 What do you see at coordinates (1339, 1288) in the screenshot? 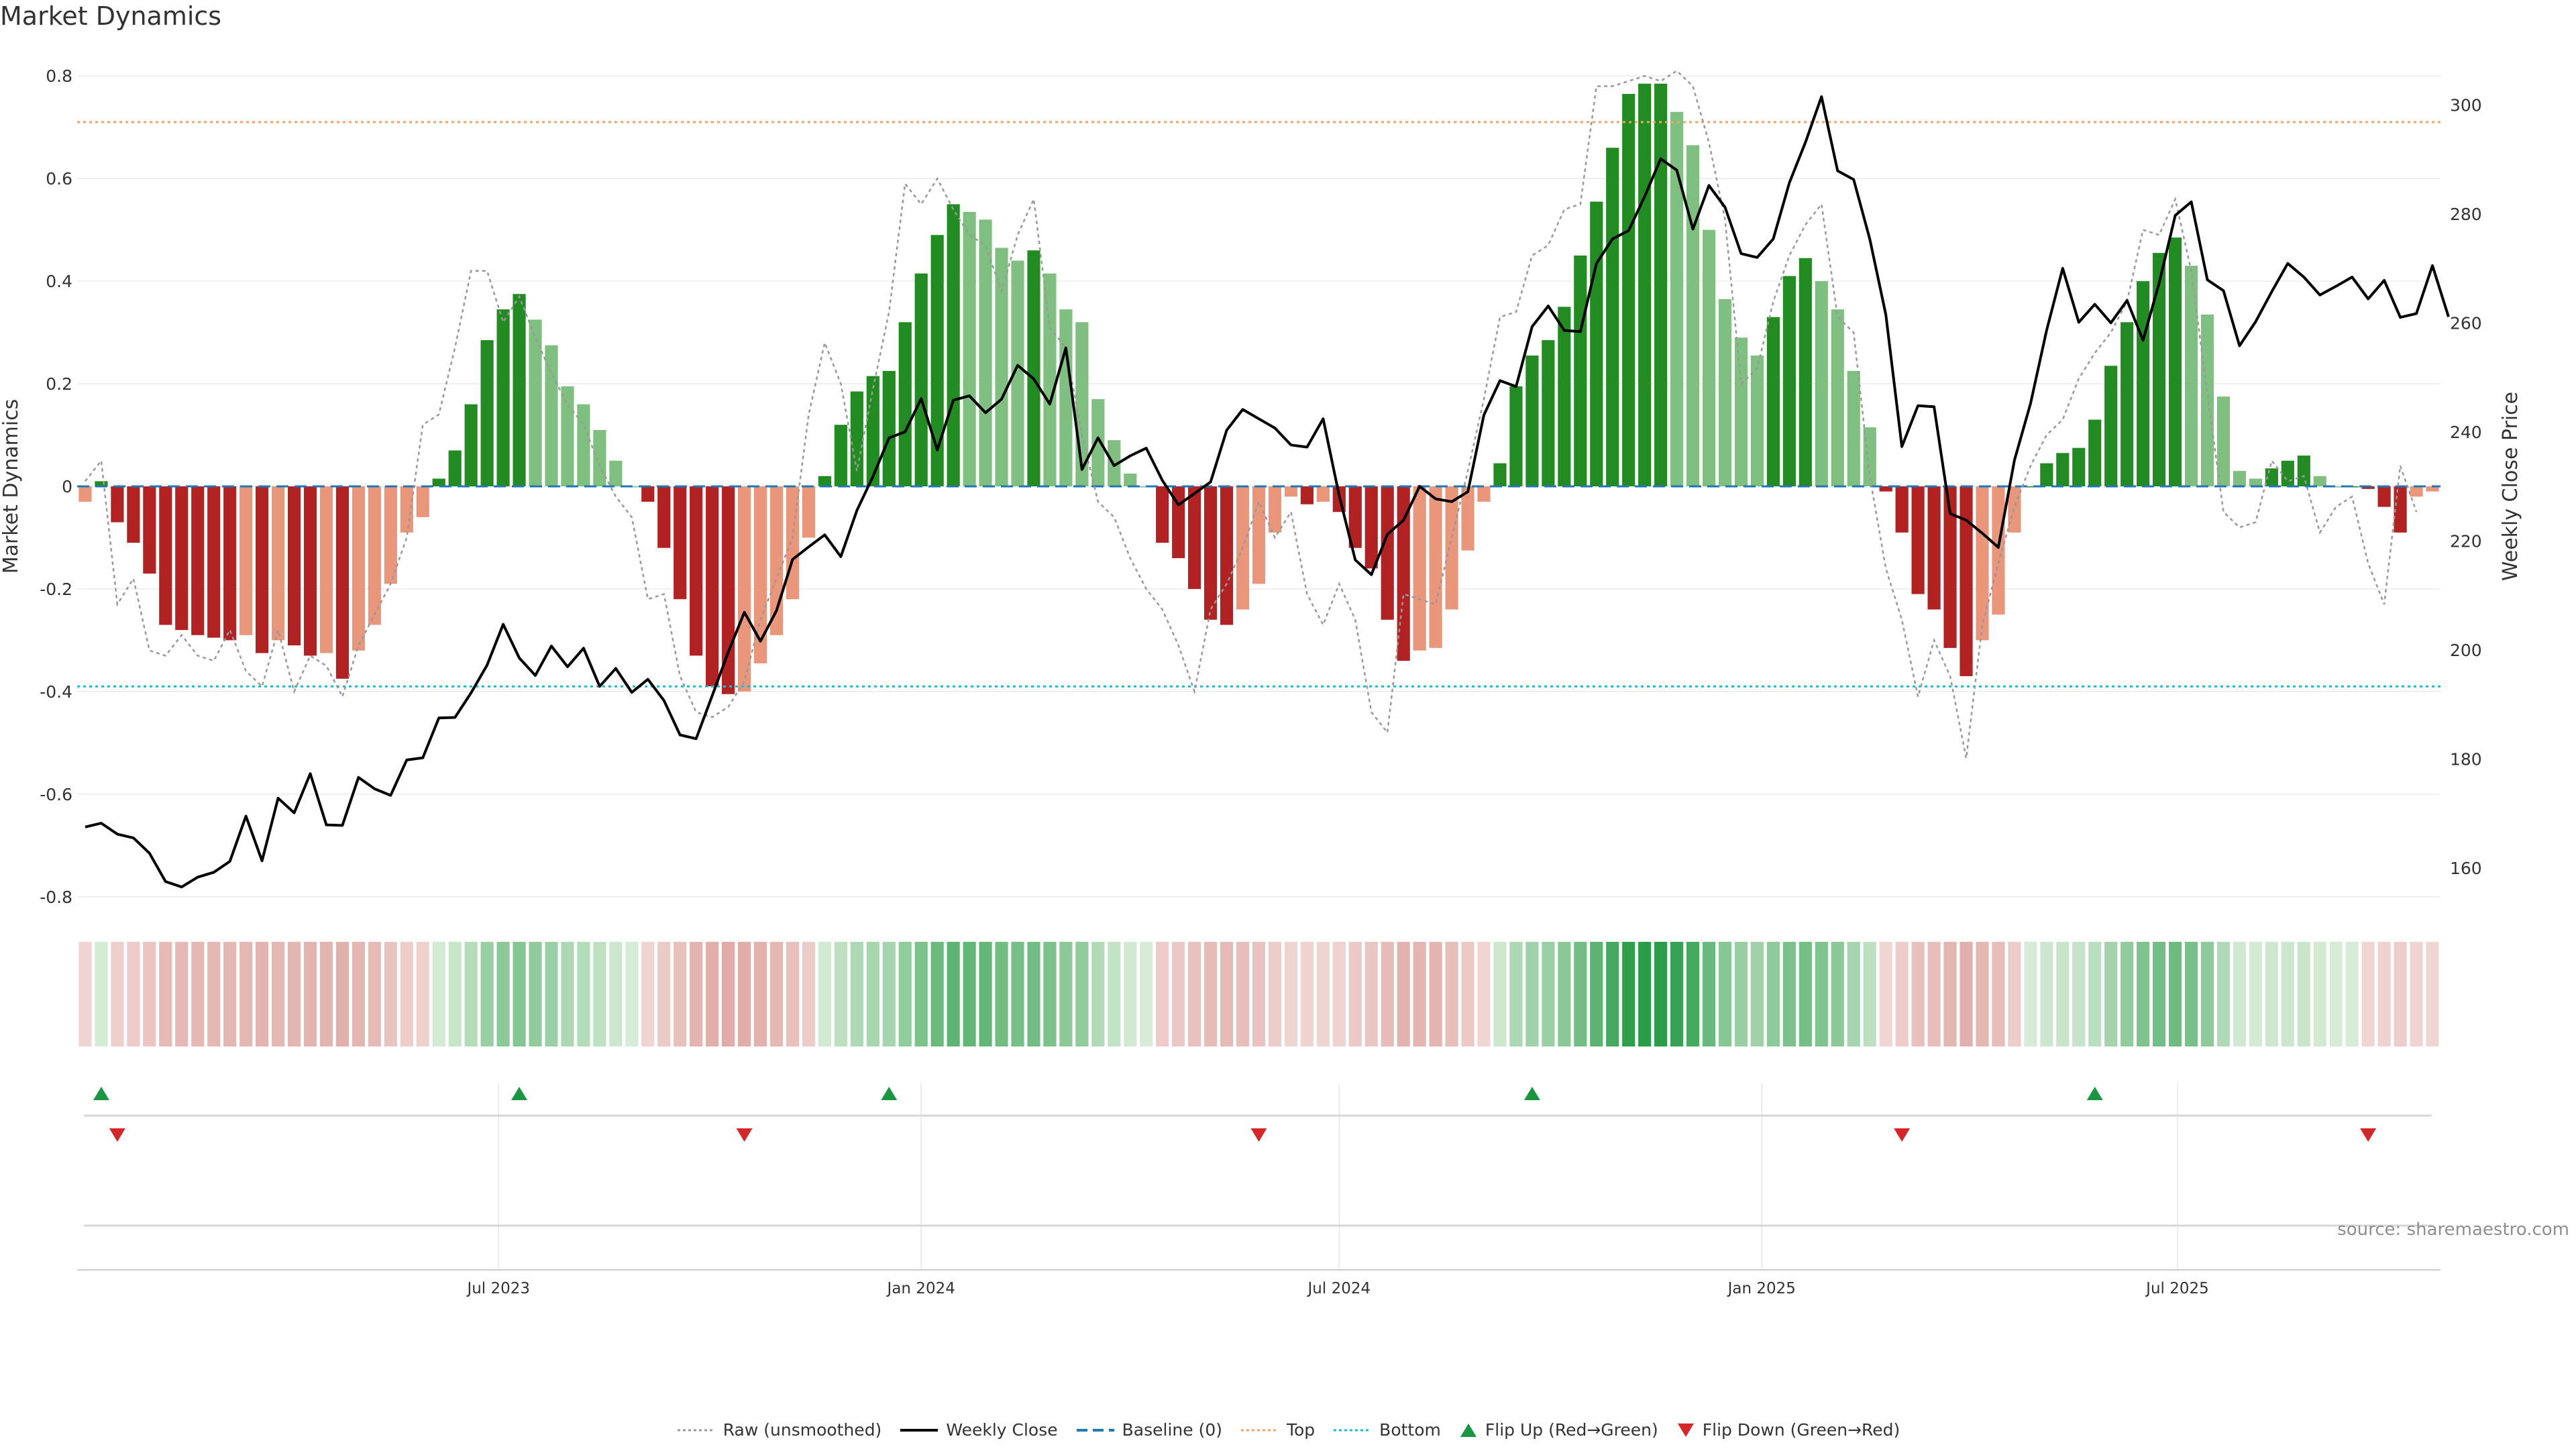
I see `x-tick-label: Jul 2024` at bounding box center [1339, 1288].